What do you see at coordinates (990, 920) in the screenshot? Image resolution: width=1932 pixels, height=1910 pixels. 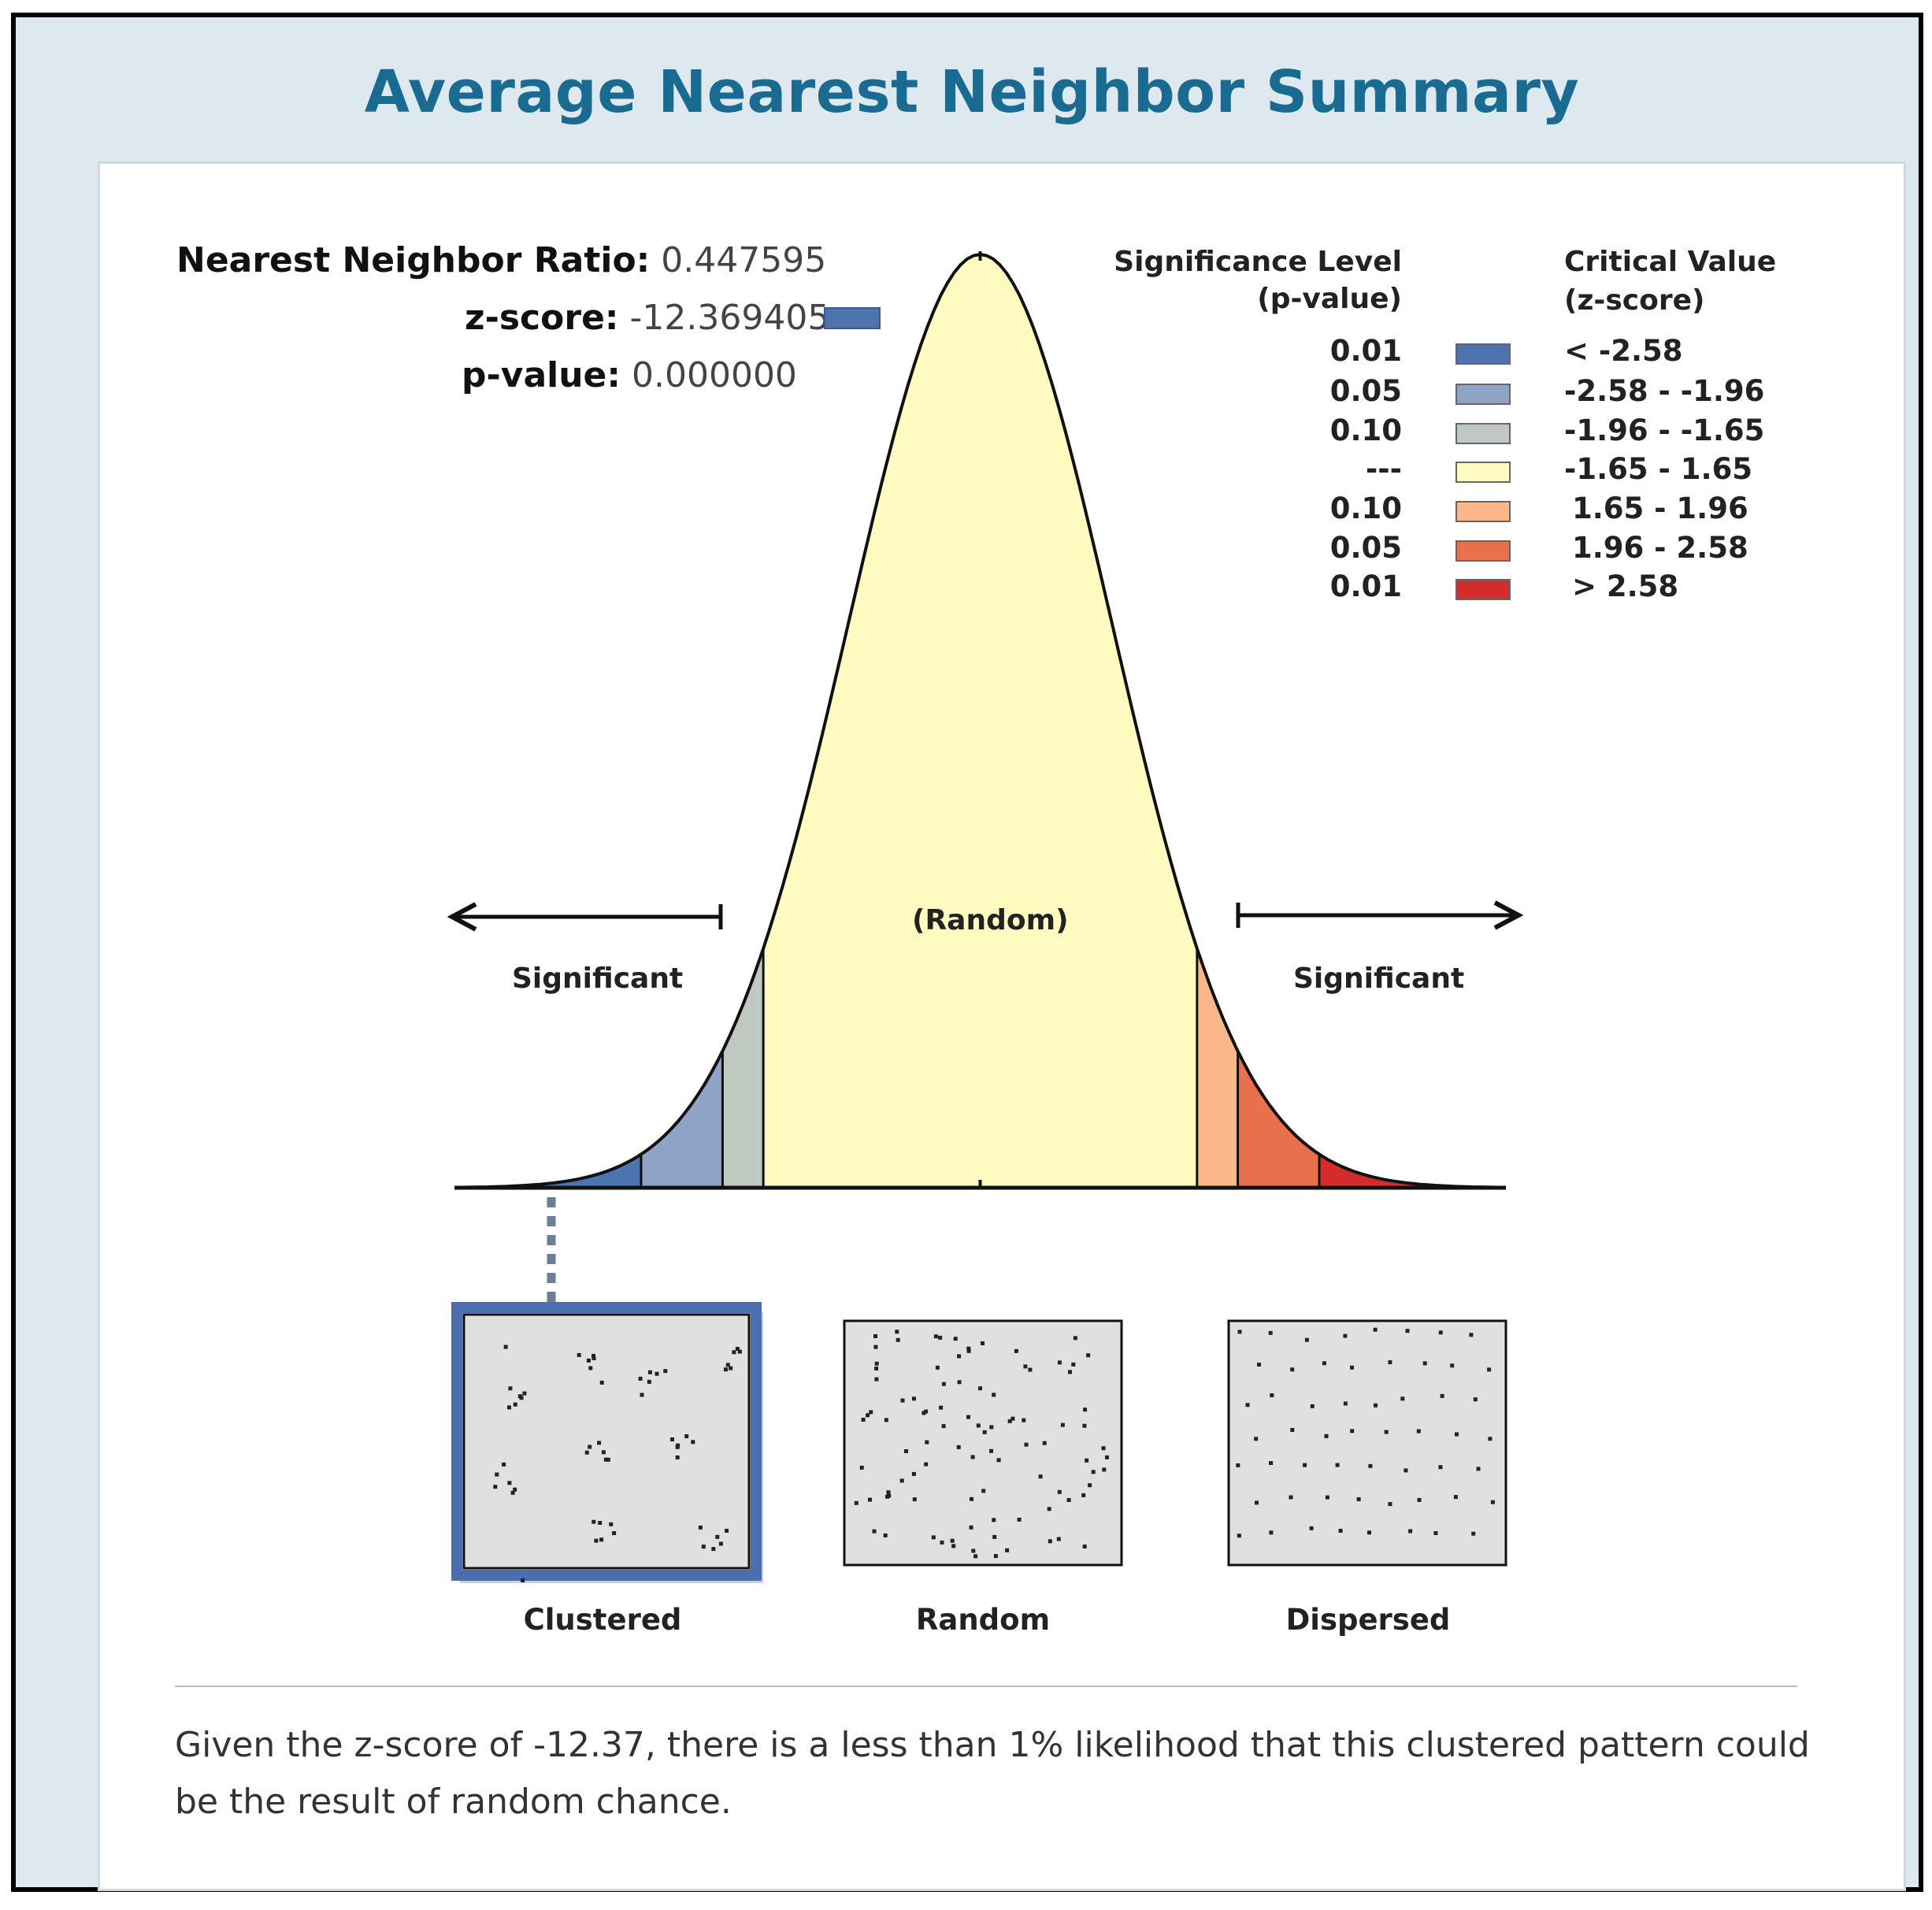 I see `random-annotation: (Random)` at bounding box center [990, 920].